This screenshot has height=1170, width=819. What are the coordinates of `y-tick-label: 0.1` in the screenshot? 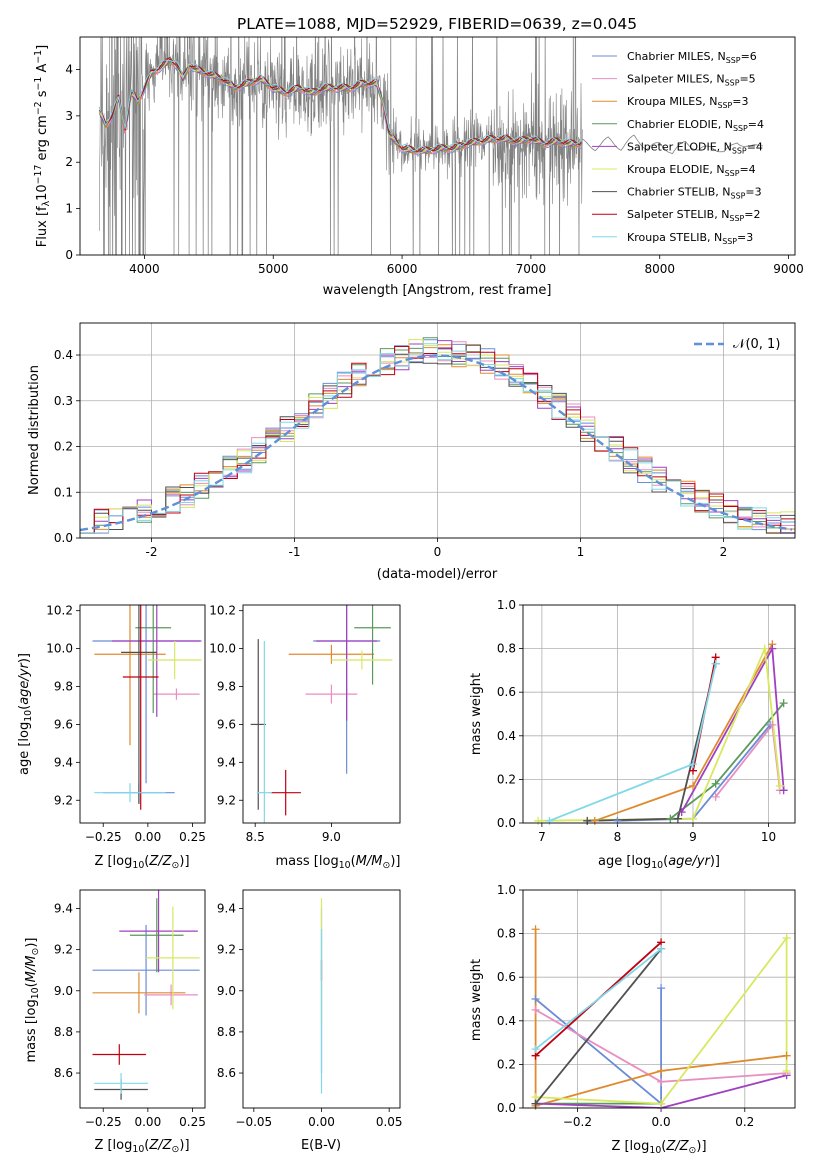 It's located at (63, 492).